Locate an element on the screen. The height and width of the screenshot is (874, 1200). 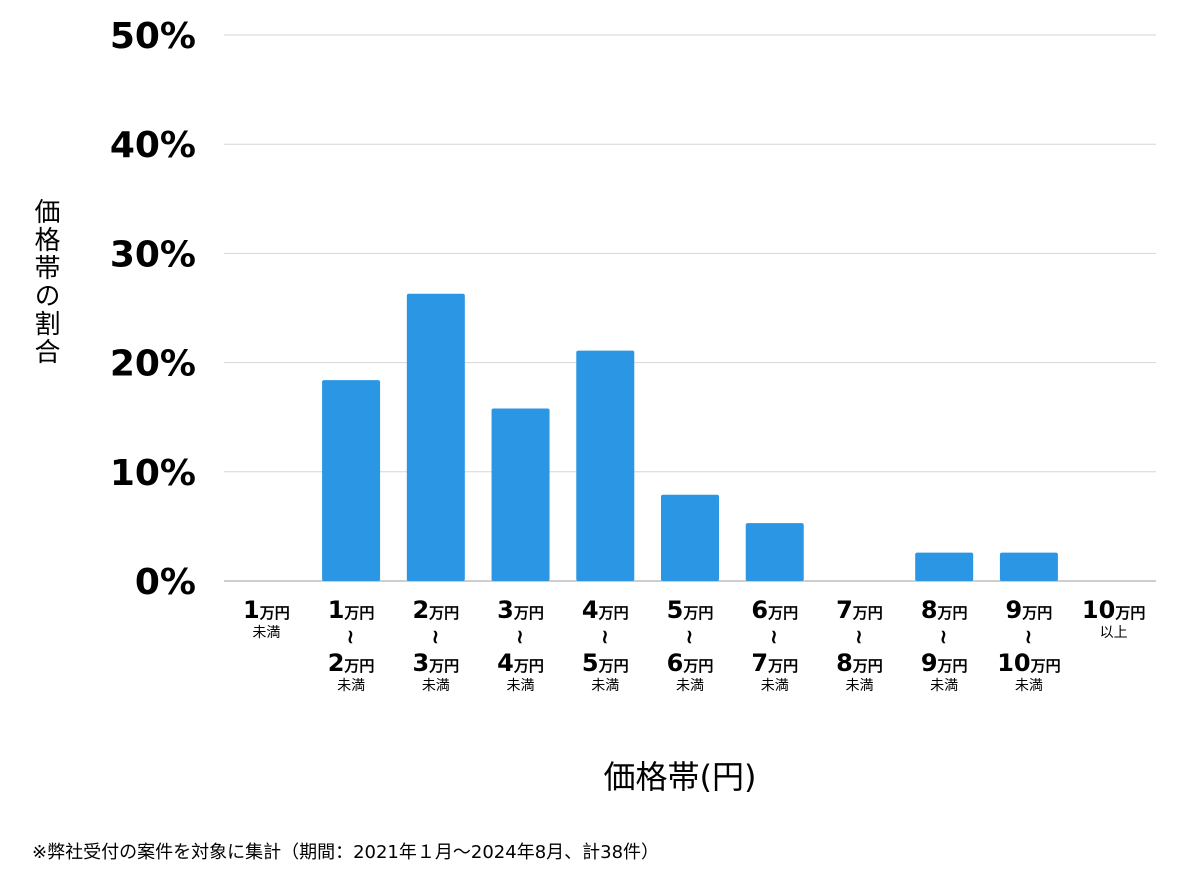
x-tick-suffix: 以上 is located at coordinates (1114, 633).